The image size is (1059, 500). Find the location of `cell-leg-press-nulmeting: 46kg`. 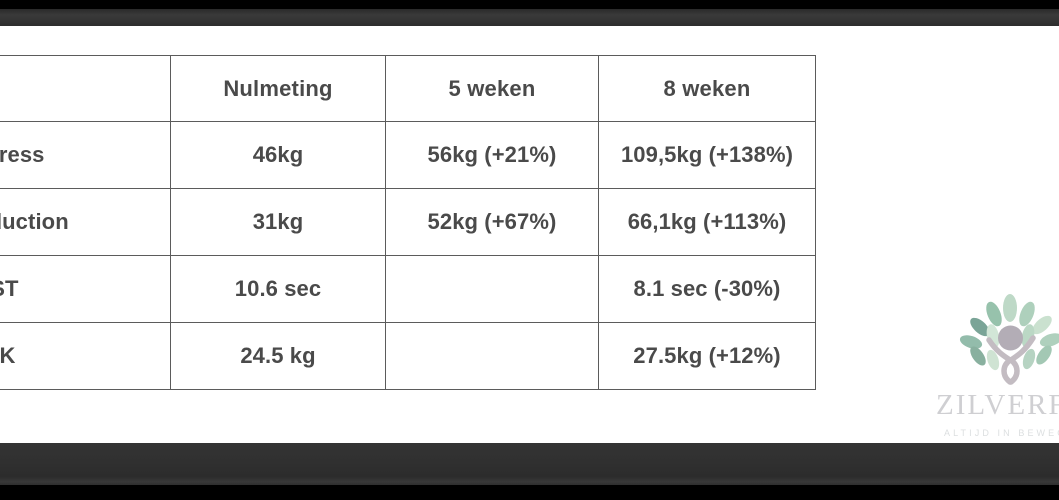

cell-leg-press-nulmeting: 46kg is located at coordinates (278, 155).